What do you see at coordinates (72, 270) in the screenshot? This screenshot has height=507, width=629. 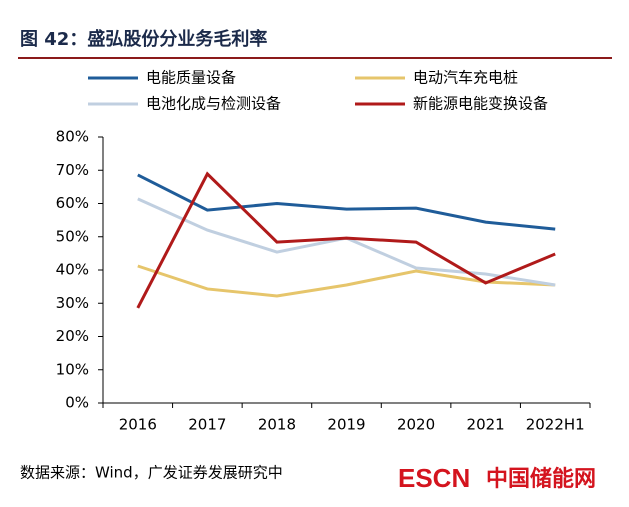 I see `y-tick-label: 40%` at bounding box center [72, 270].